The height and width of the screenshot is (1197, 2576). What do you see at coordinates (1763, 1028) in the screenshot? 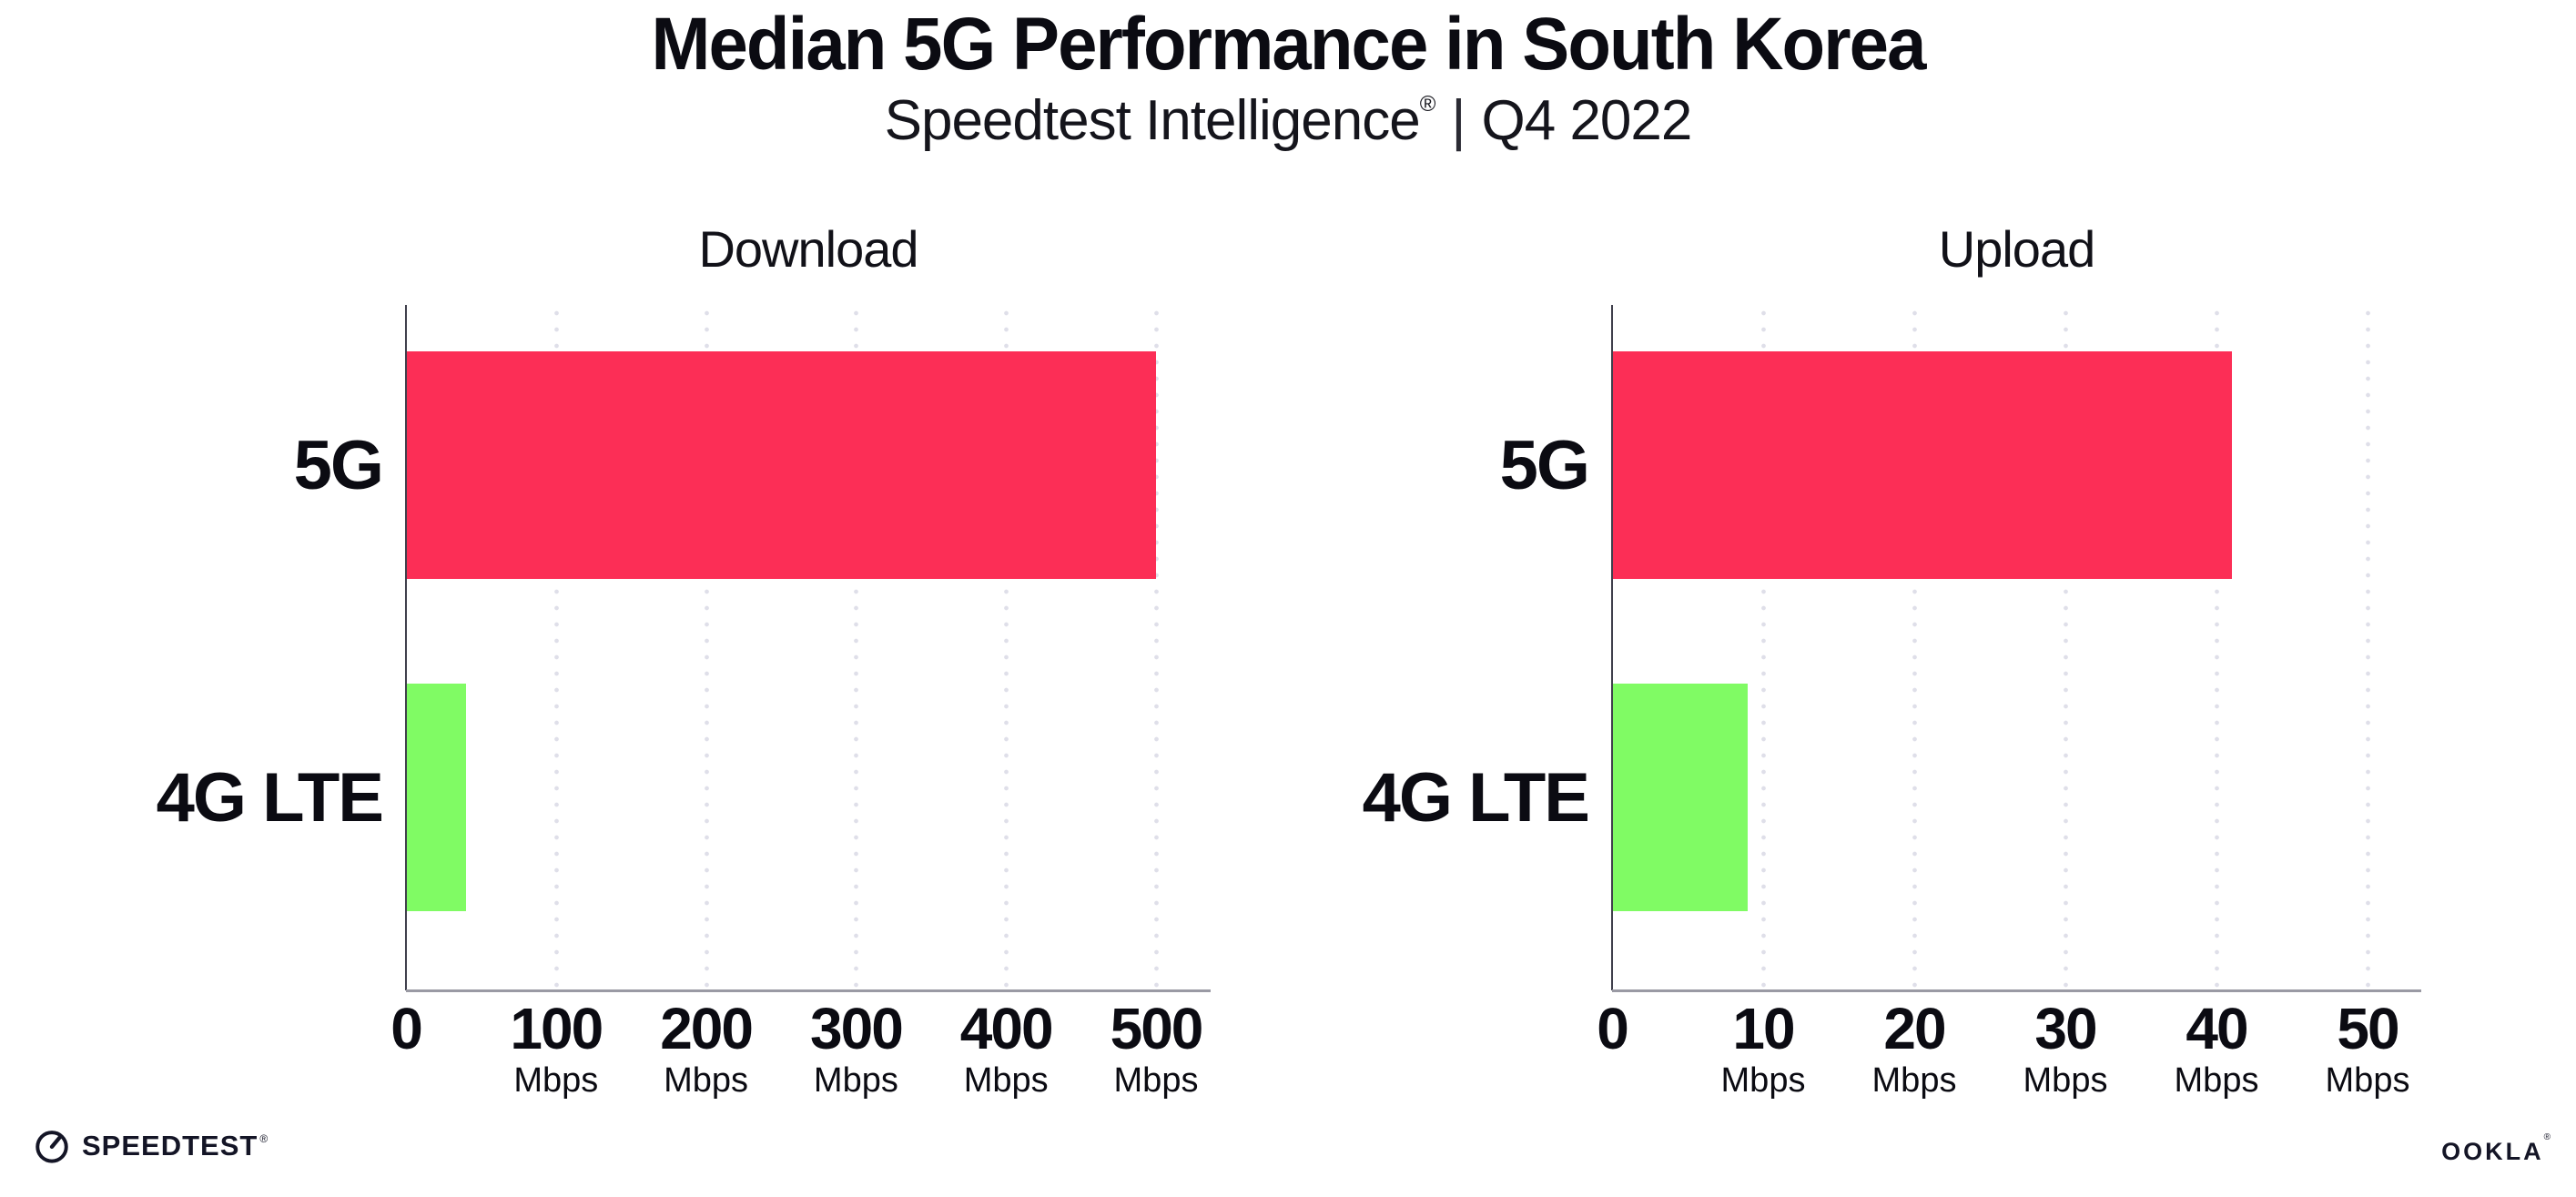
I see `tick-value: 10` at bounding box center [1763, 1028].